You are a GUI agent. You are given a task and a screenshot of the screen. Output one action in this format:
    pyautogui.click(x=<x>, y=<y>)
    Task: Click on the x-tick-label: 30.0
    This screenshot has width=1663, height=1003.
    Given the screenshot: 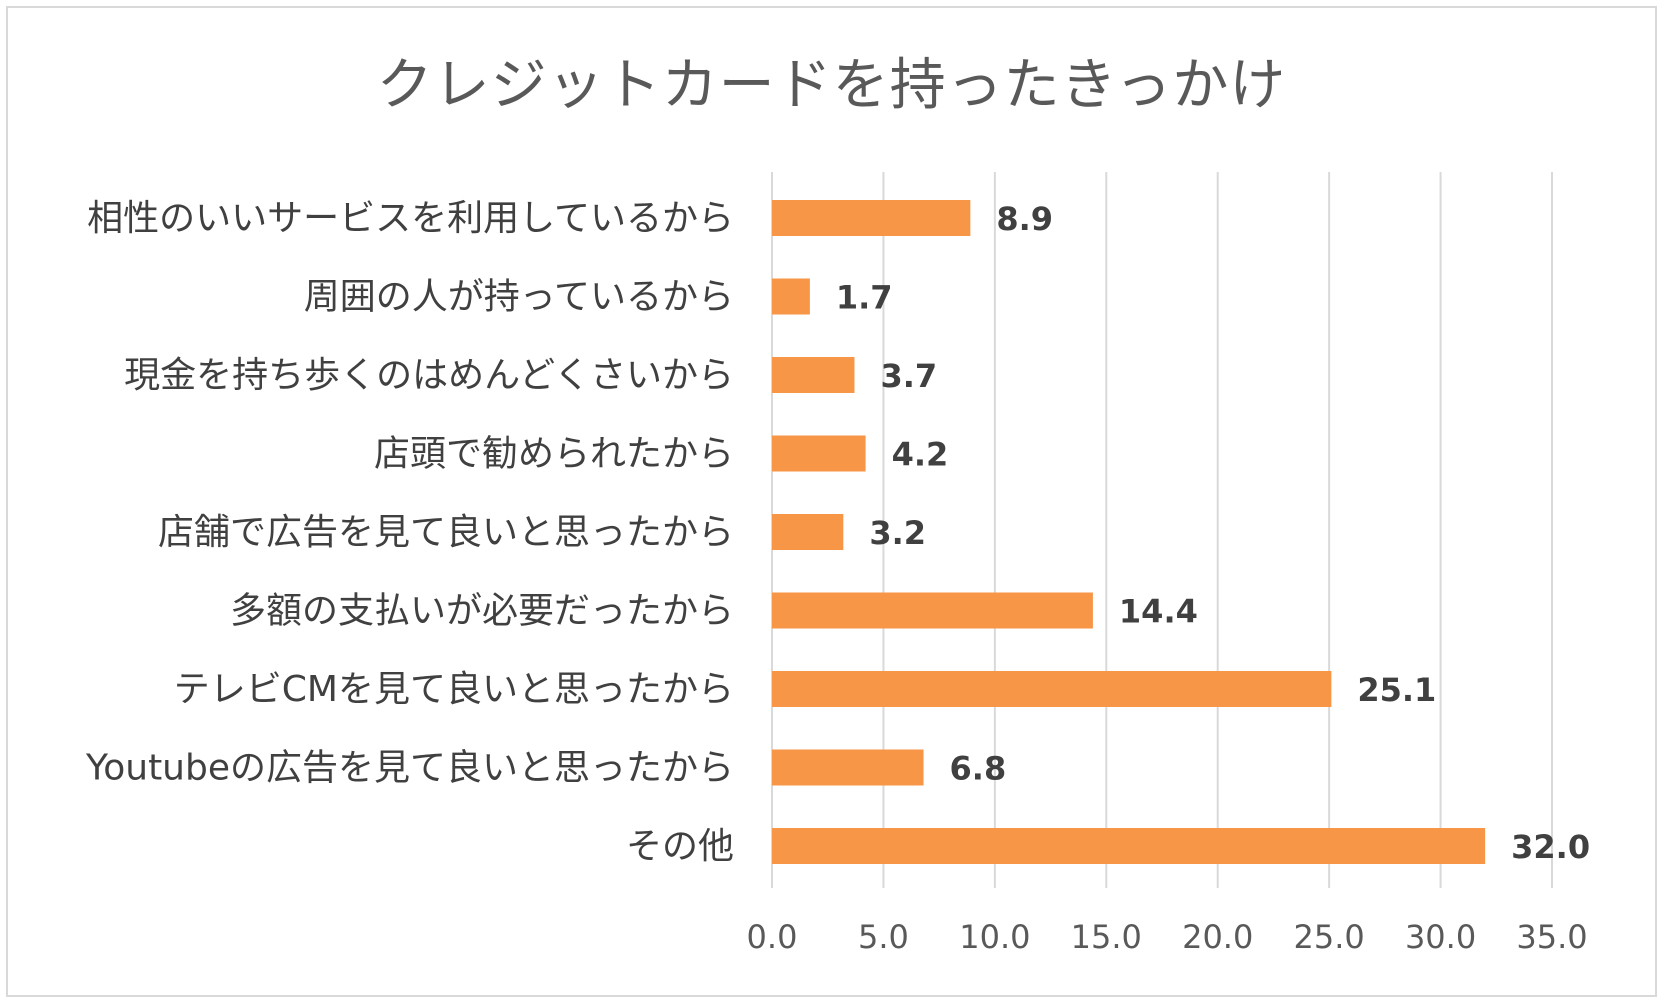 What is the action you would take?
    pyautogui.click(x=1440, y=937)
    